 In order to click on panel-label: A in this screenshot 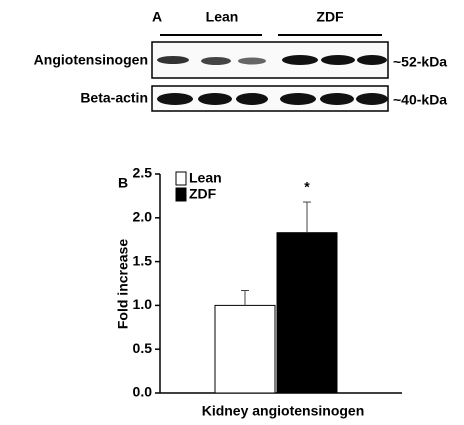, I will do `click(157, 17)`.